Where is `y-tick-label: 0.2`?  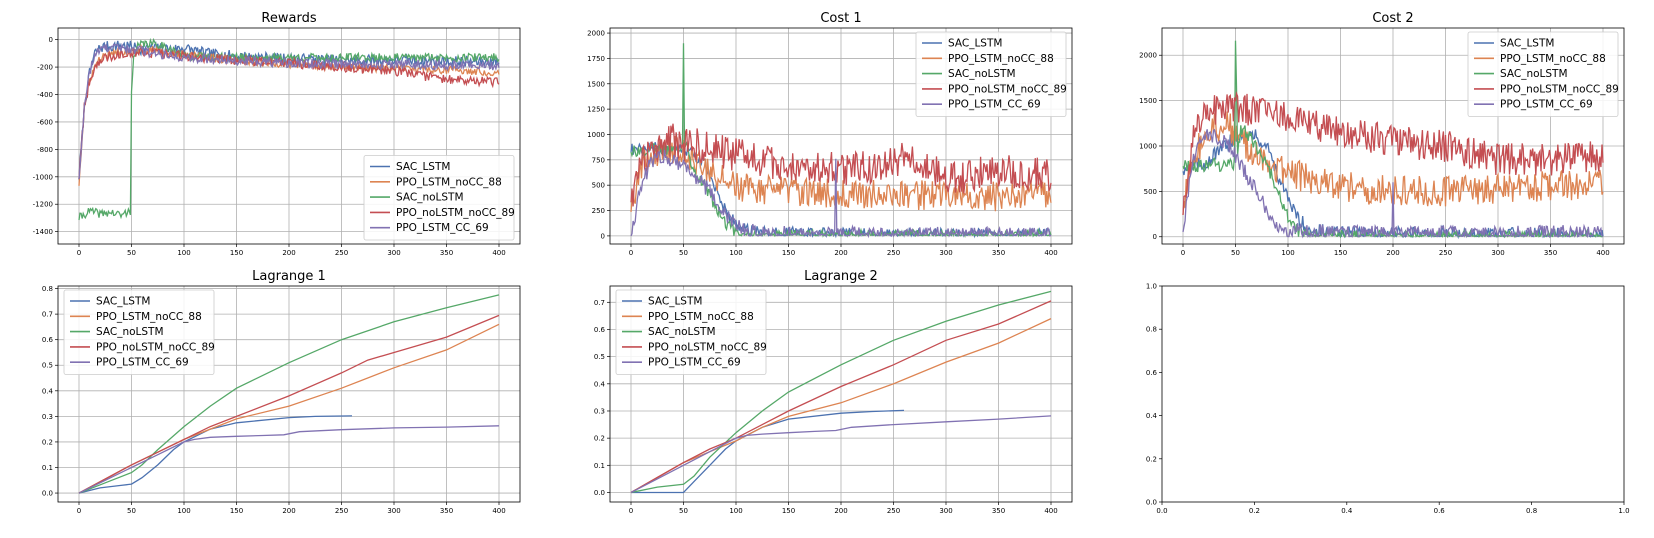 y-tick-label: 0.2 is located at coordinates (1151, 459).